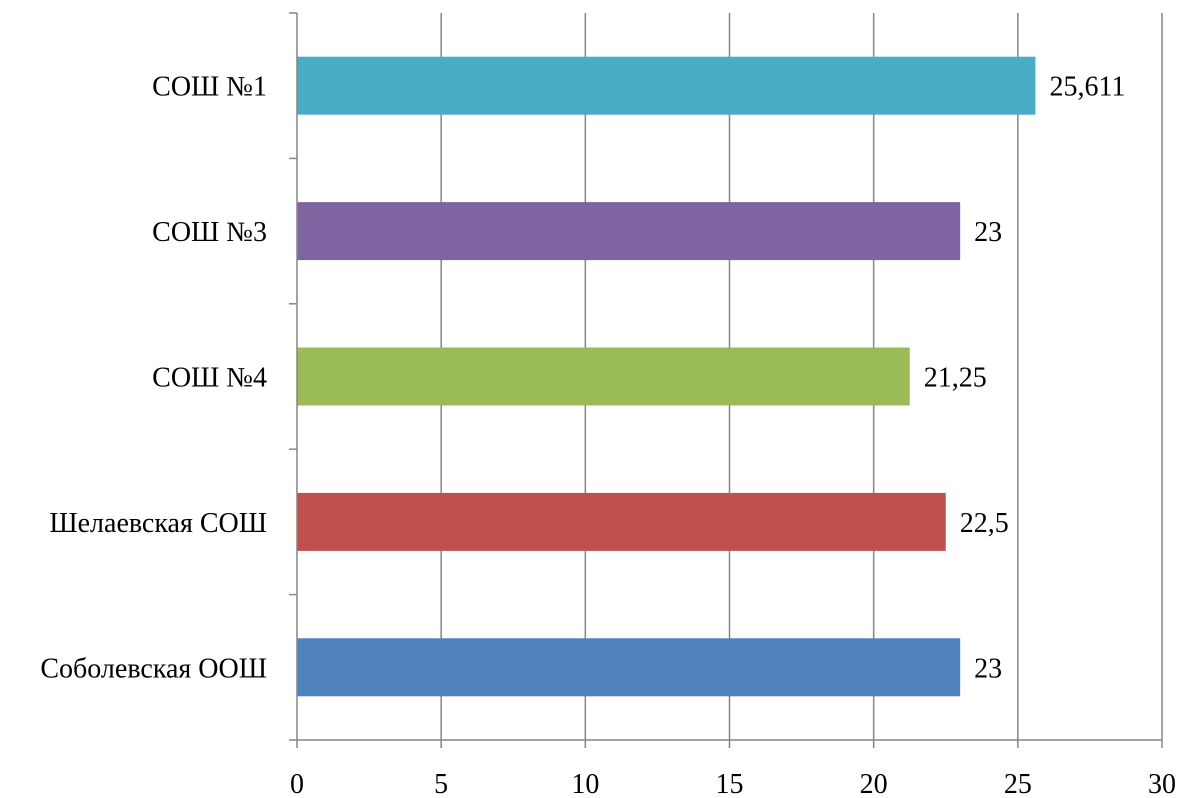  What do you see at coordinates (984, 523) in the screenshot?
I see `data-label: 22,5` at bounding box center [984, 523].